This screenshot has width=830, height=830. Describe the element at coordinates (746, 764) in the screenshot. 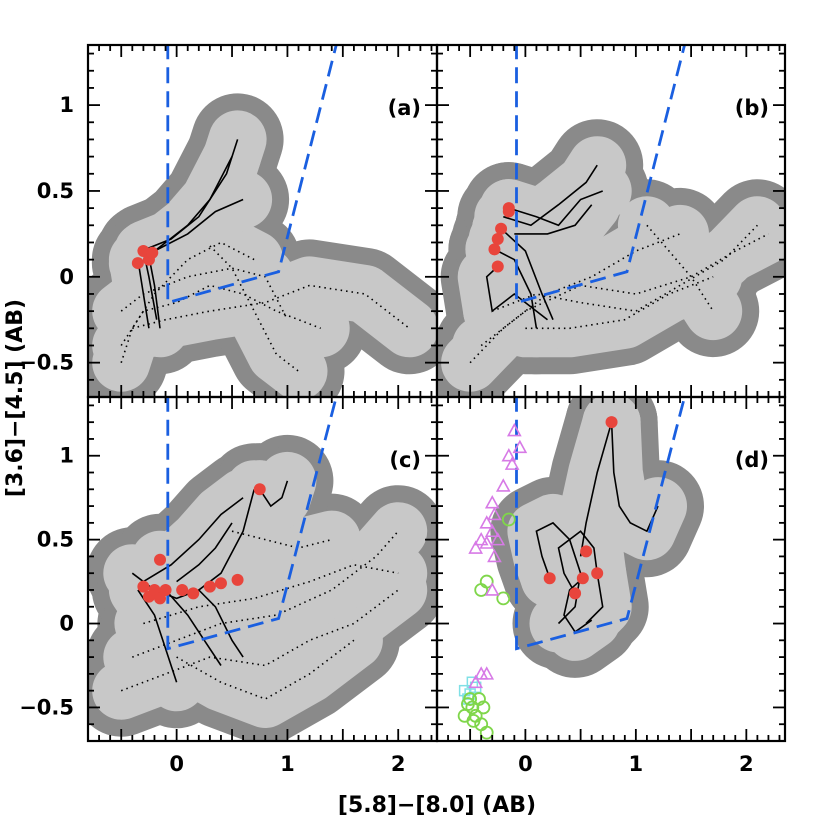

I see `x-tick-label: 2` at that location.